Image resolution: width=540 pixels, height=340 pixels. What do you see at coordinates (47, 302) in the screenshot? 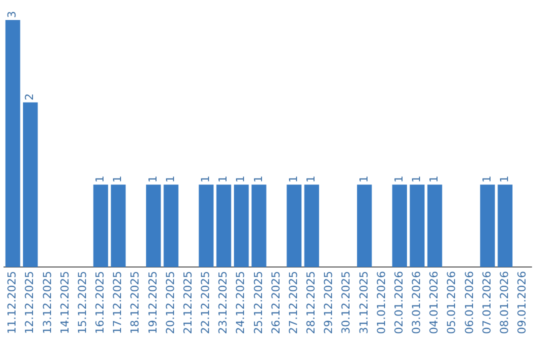
I see `x-tick-label: 13.12.2025` at bounding box center [47, 302].